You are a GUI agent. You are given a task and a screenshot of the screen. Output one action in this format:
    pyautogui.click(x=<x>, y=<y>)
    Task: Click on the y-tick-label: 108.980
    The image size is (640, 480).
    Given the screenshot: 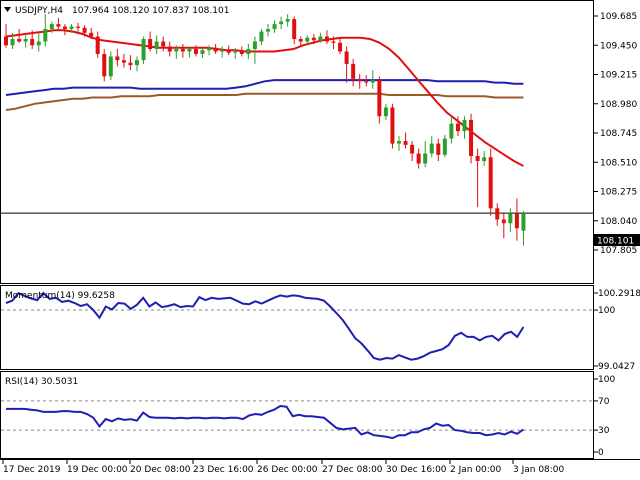 What is the action you would take?
    pyautogui.click(x=618, y=105)
    